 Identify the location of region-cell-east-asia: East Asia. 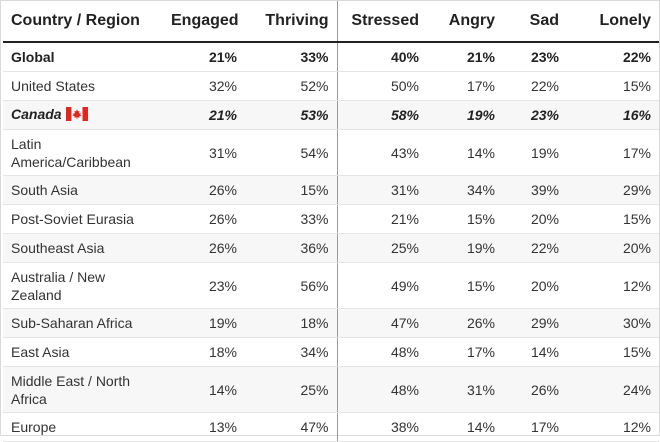
(83, 352).